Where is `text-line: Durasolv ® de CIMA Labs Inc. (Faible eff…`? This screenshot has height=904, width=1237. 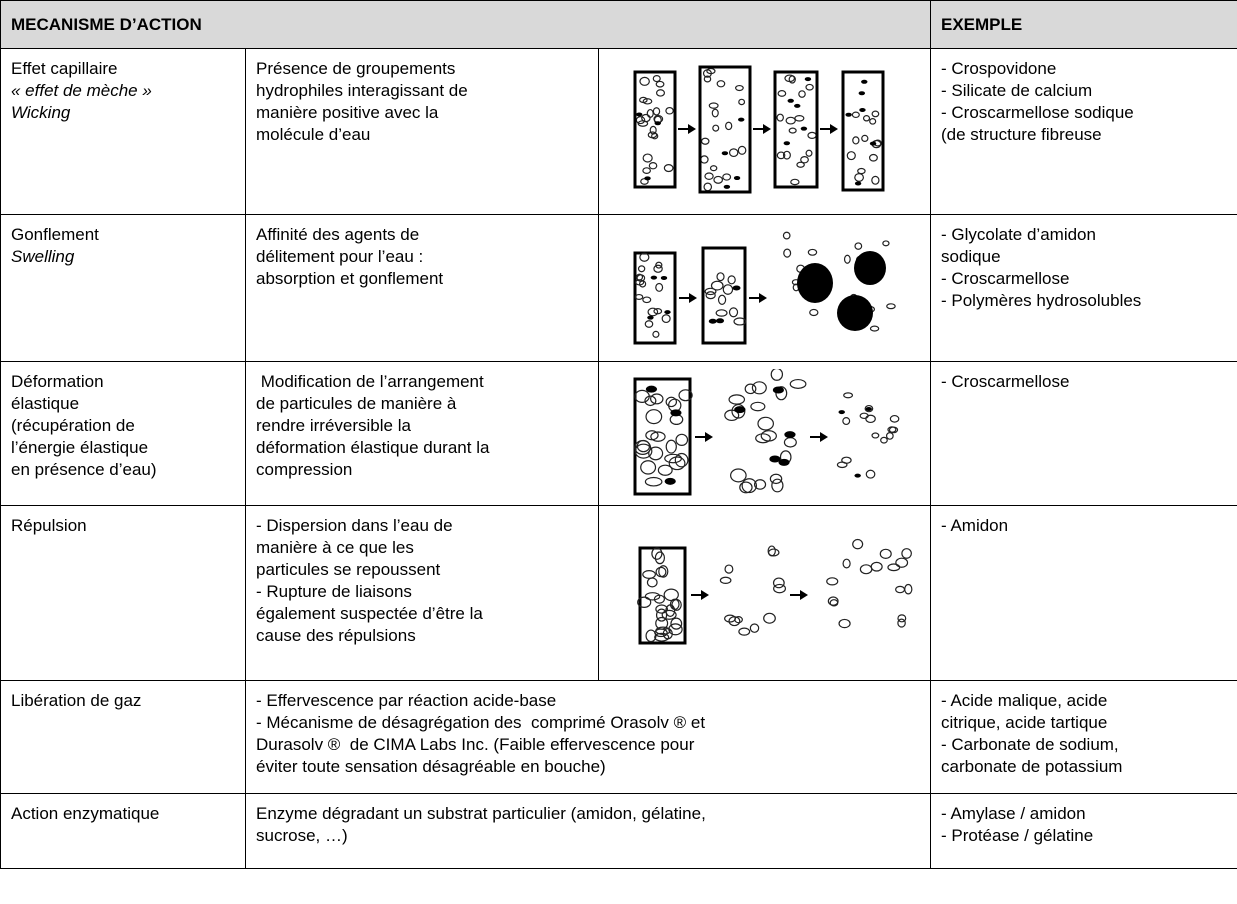 text-line: Durasolv ® de CIMA Labs Inc. (Faible eff… is located at coordinates (475, 744).